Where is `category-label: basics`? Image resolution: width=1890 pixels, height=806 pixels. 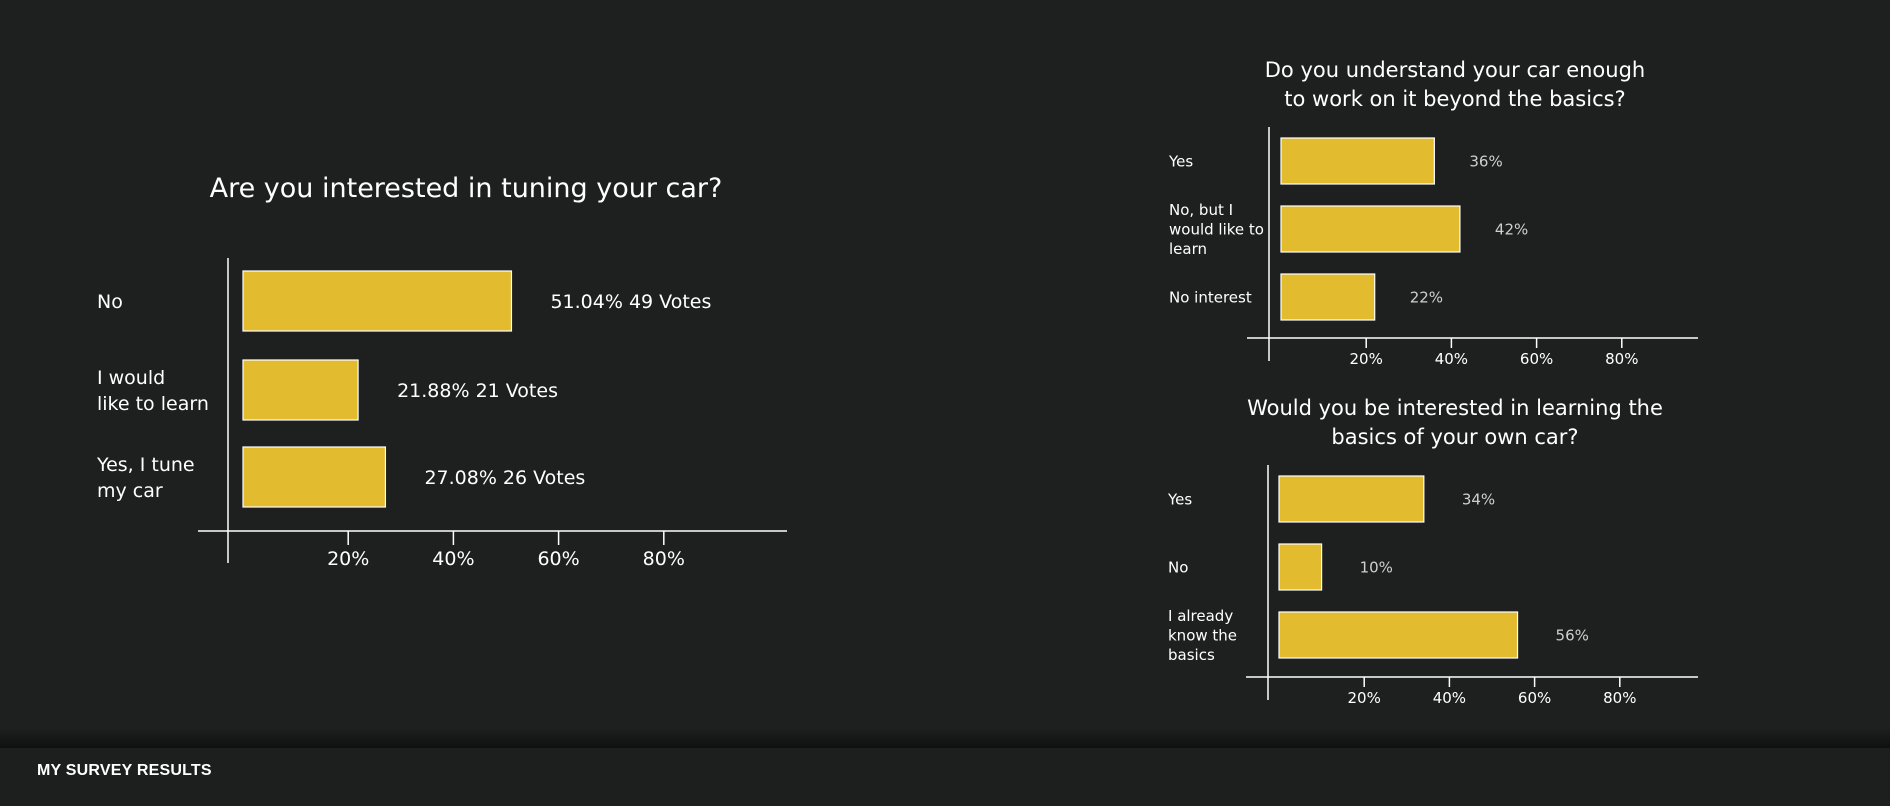
category-label: basics is located at coordinates (1191, 655).